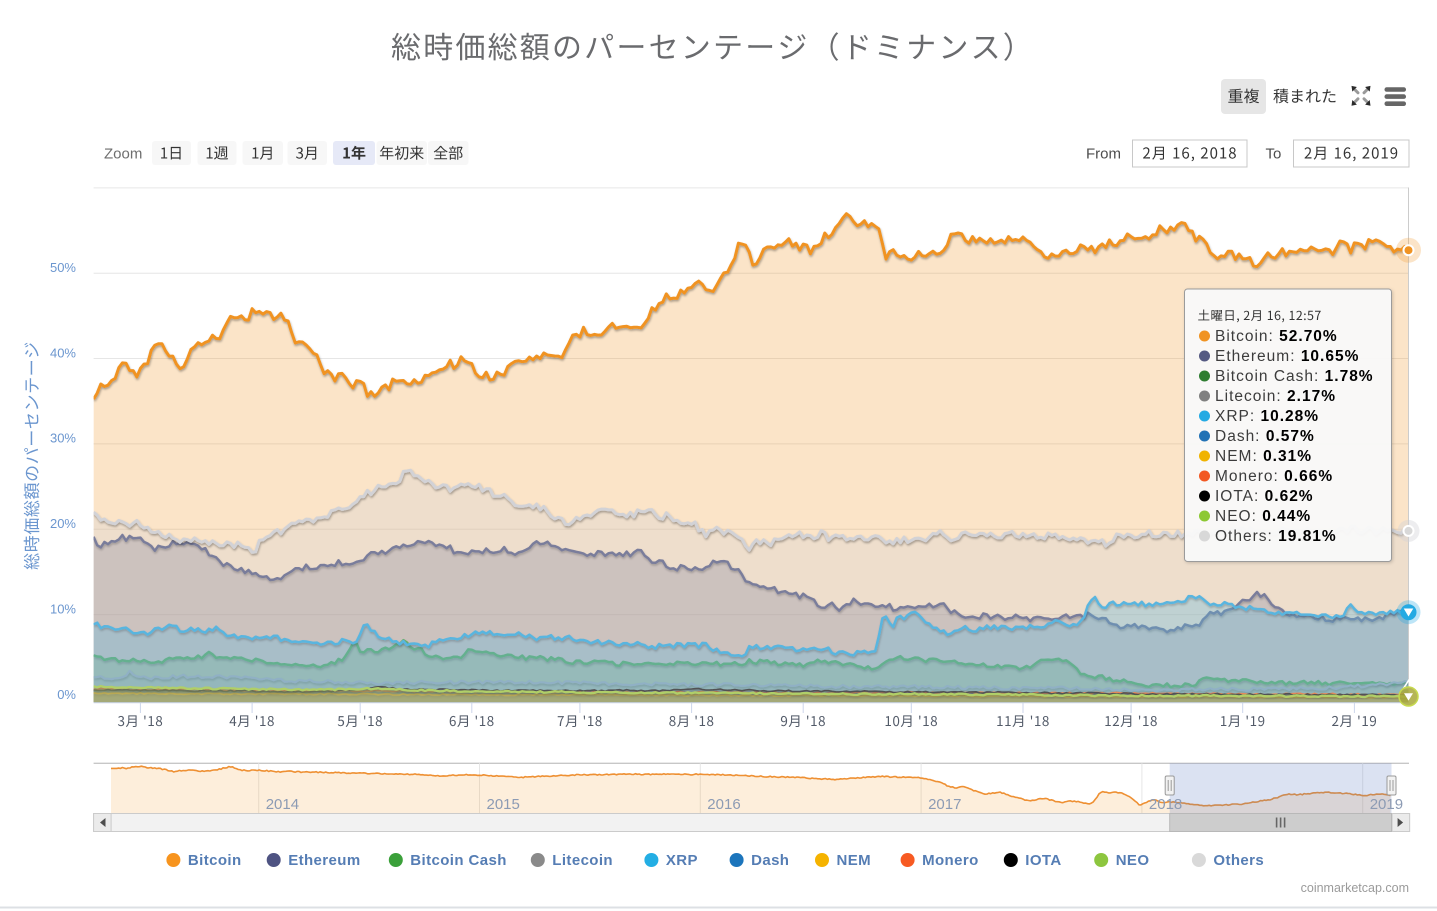 This screenshot has width=1437, height=911. I want to click on svg-text: IOTA: 0.62%, so click(1264, 496).